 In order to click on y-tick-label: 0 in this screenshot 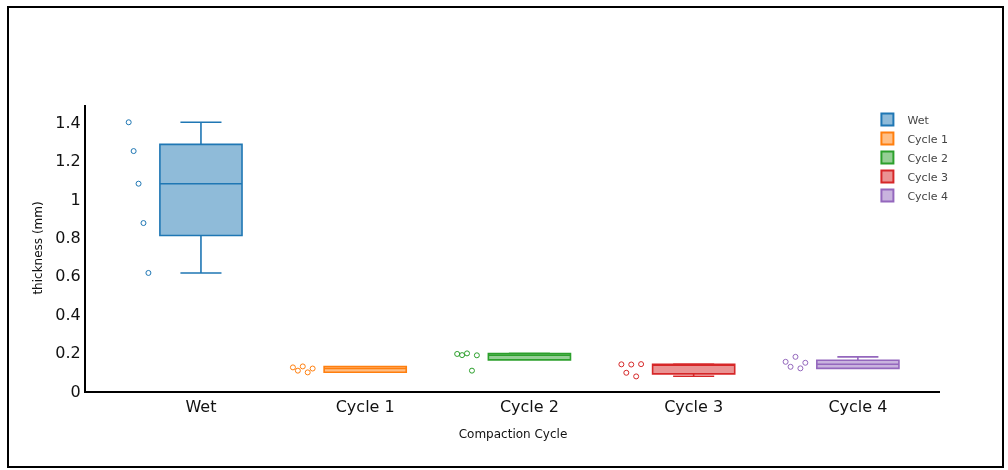, I will do `click(75, 391)`.